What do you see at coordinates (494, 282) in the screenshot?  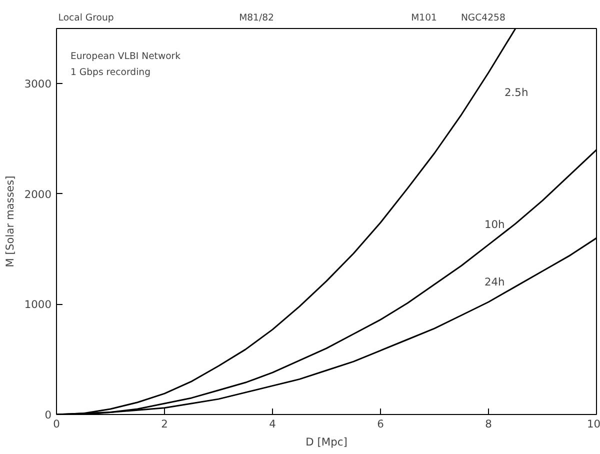 I see `series-label: 24h` at bounding box center [494, 282].